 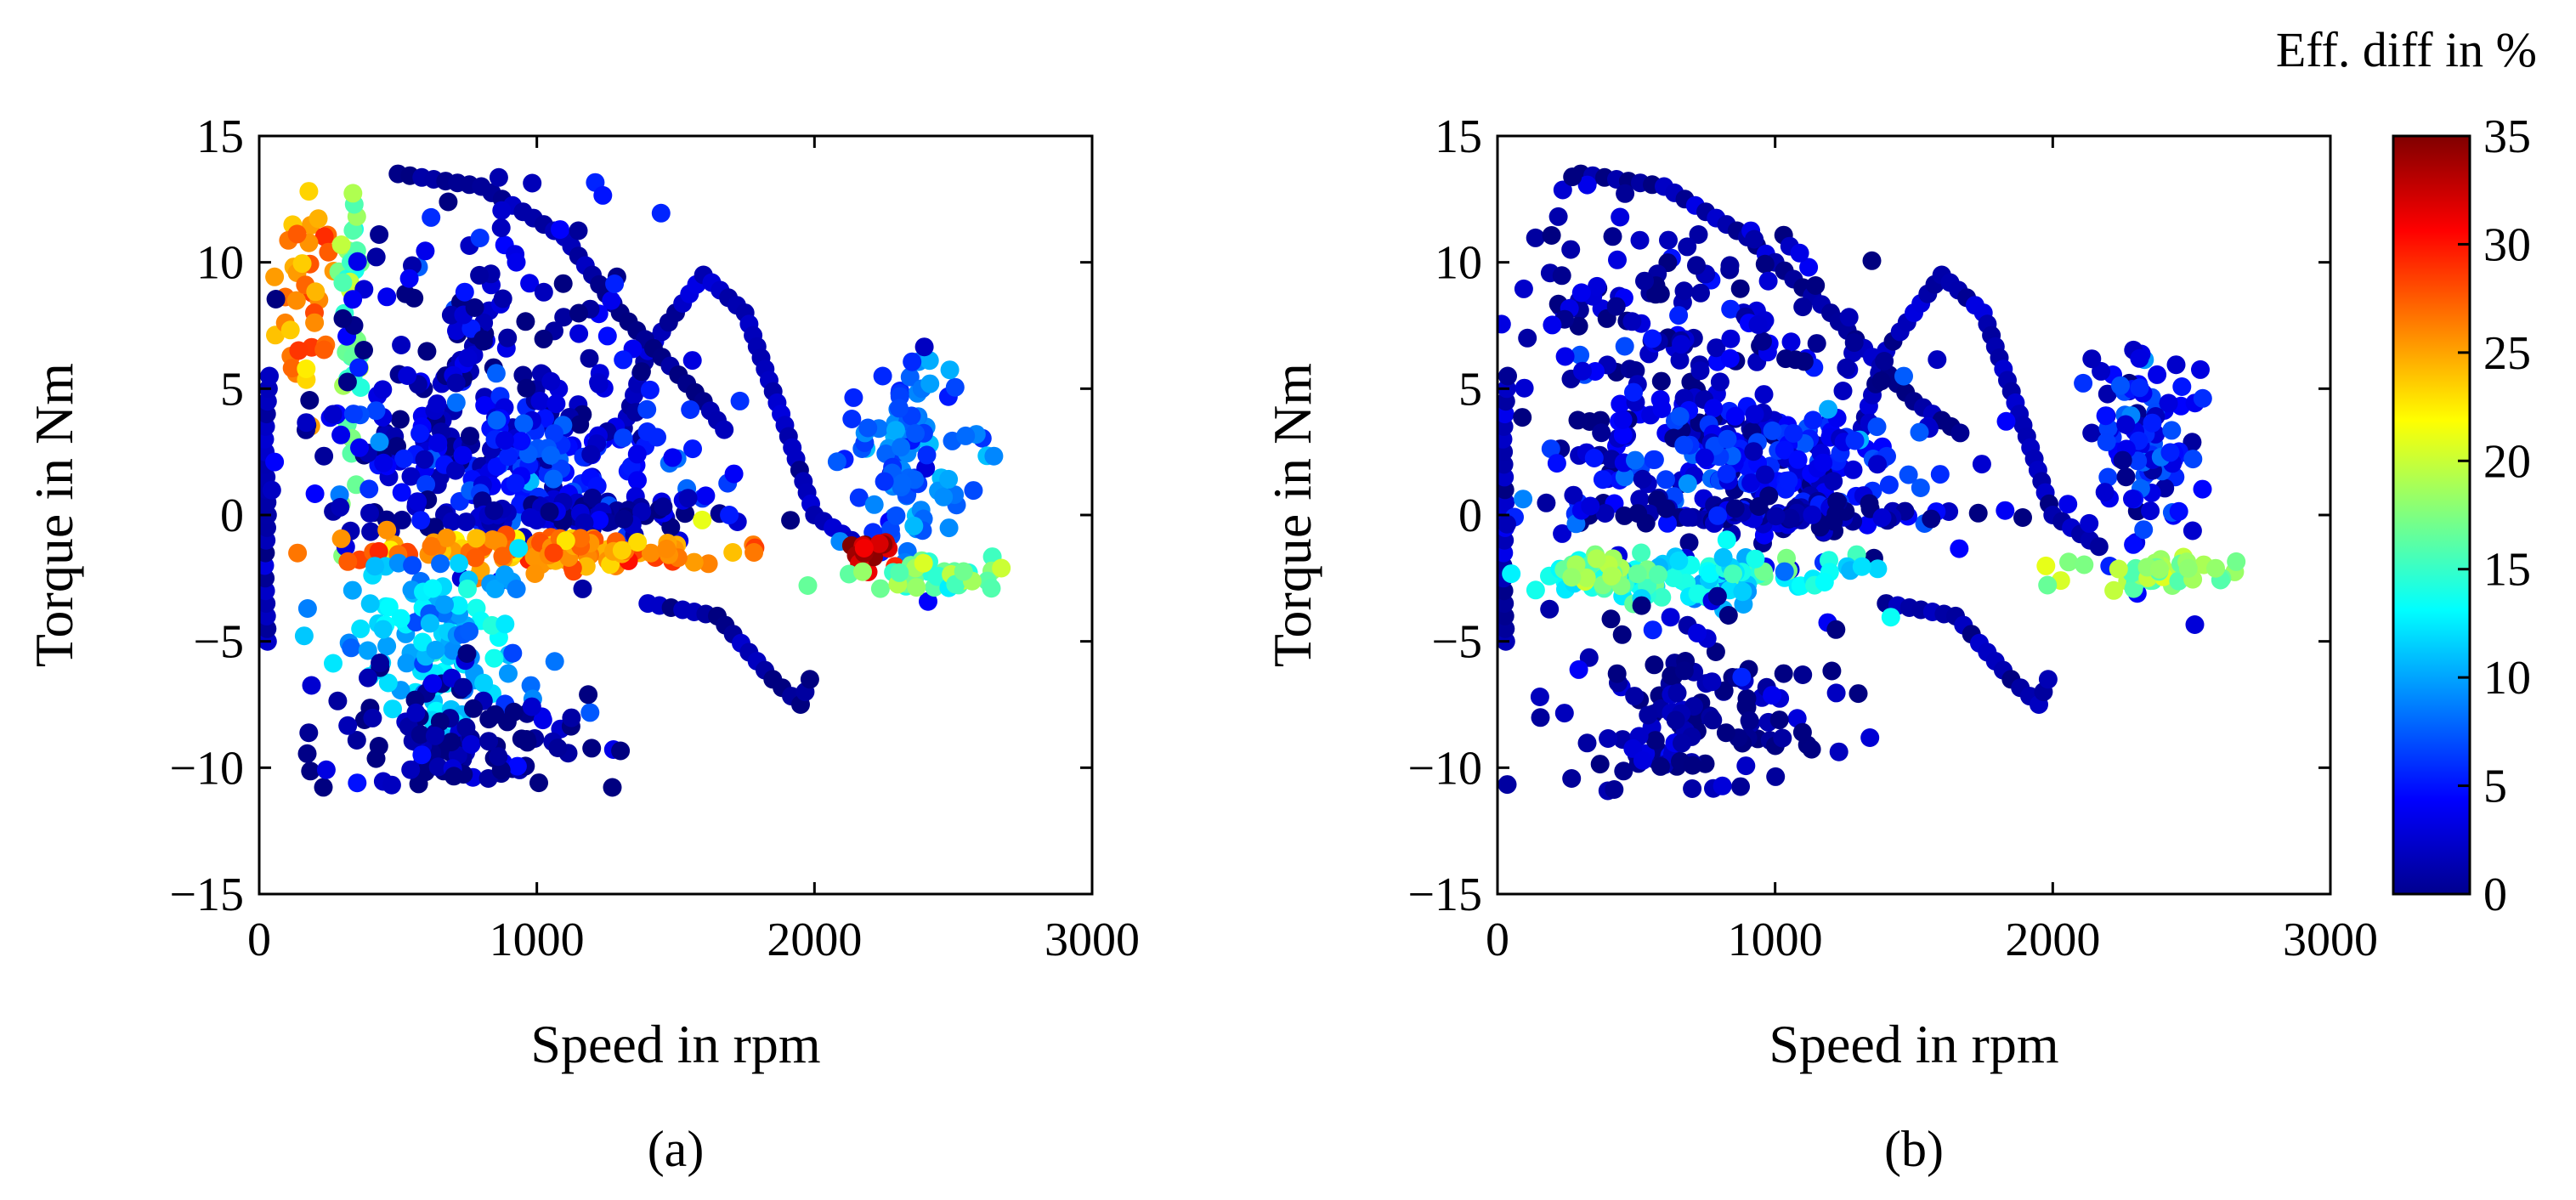 What do you see at coordinates (2406, 50) in the screenshot?
I see `colorbar-title: Eff. diff in %` at bounding box center [2406, 50].